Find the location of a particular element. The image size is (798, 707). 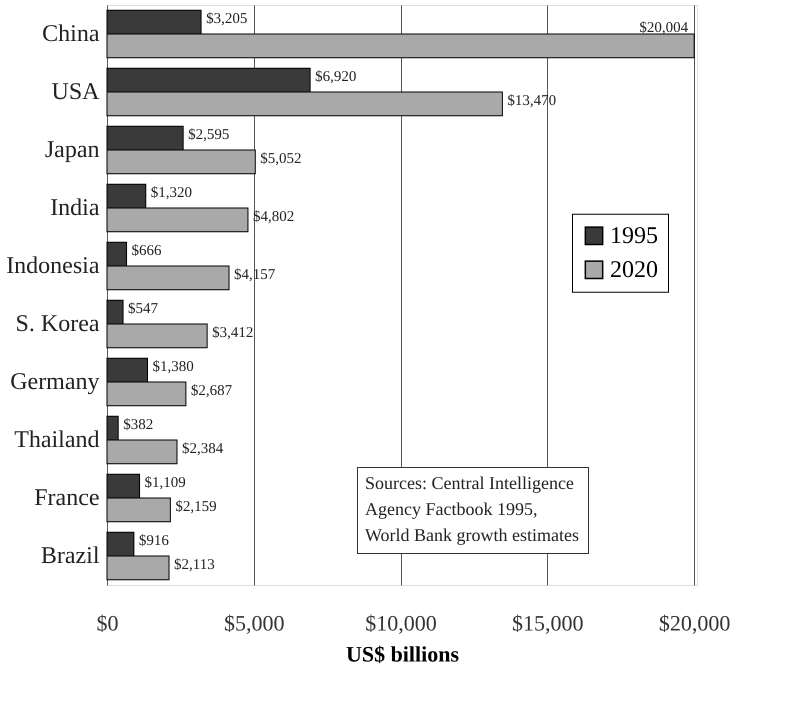

data-label: $20,004 is located at coordinates (664, 28).